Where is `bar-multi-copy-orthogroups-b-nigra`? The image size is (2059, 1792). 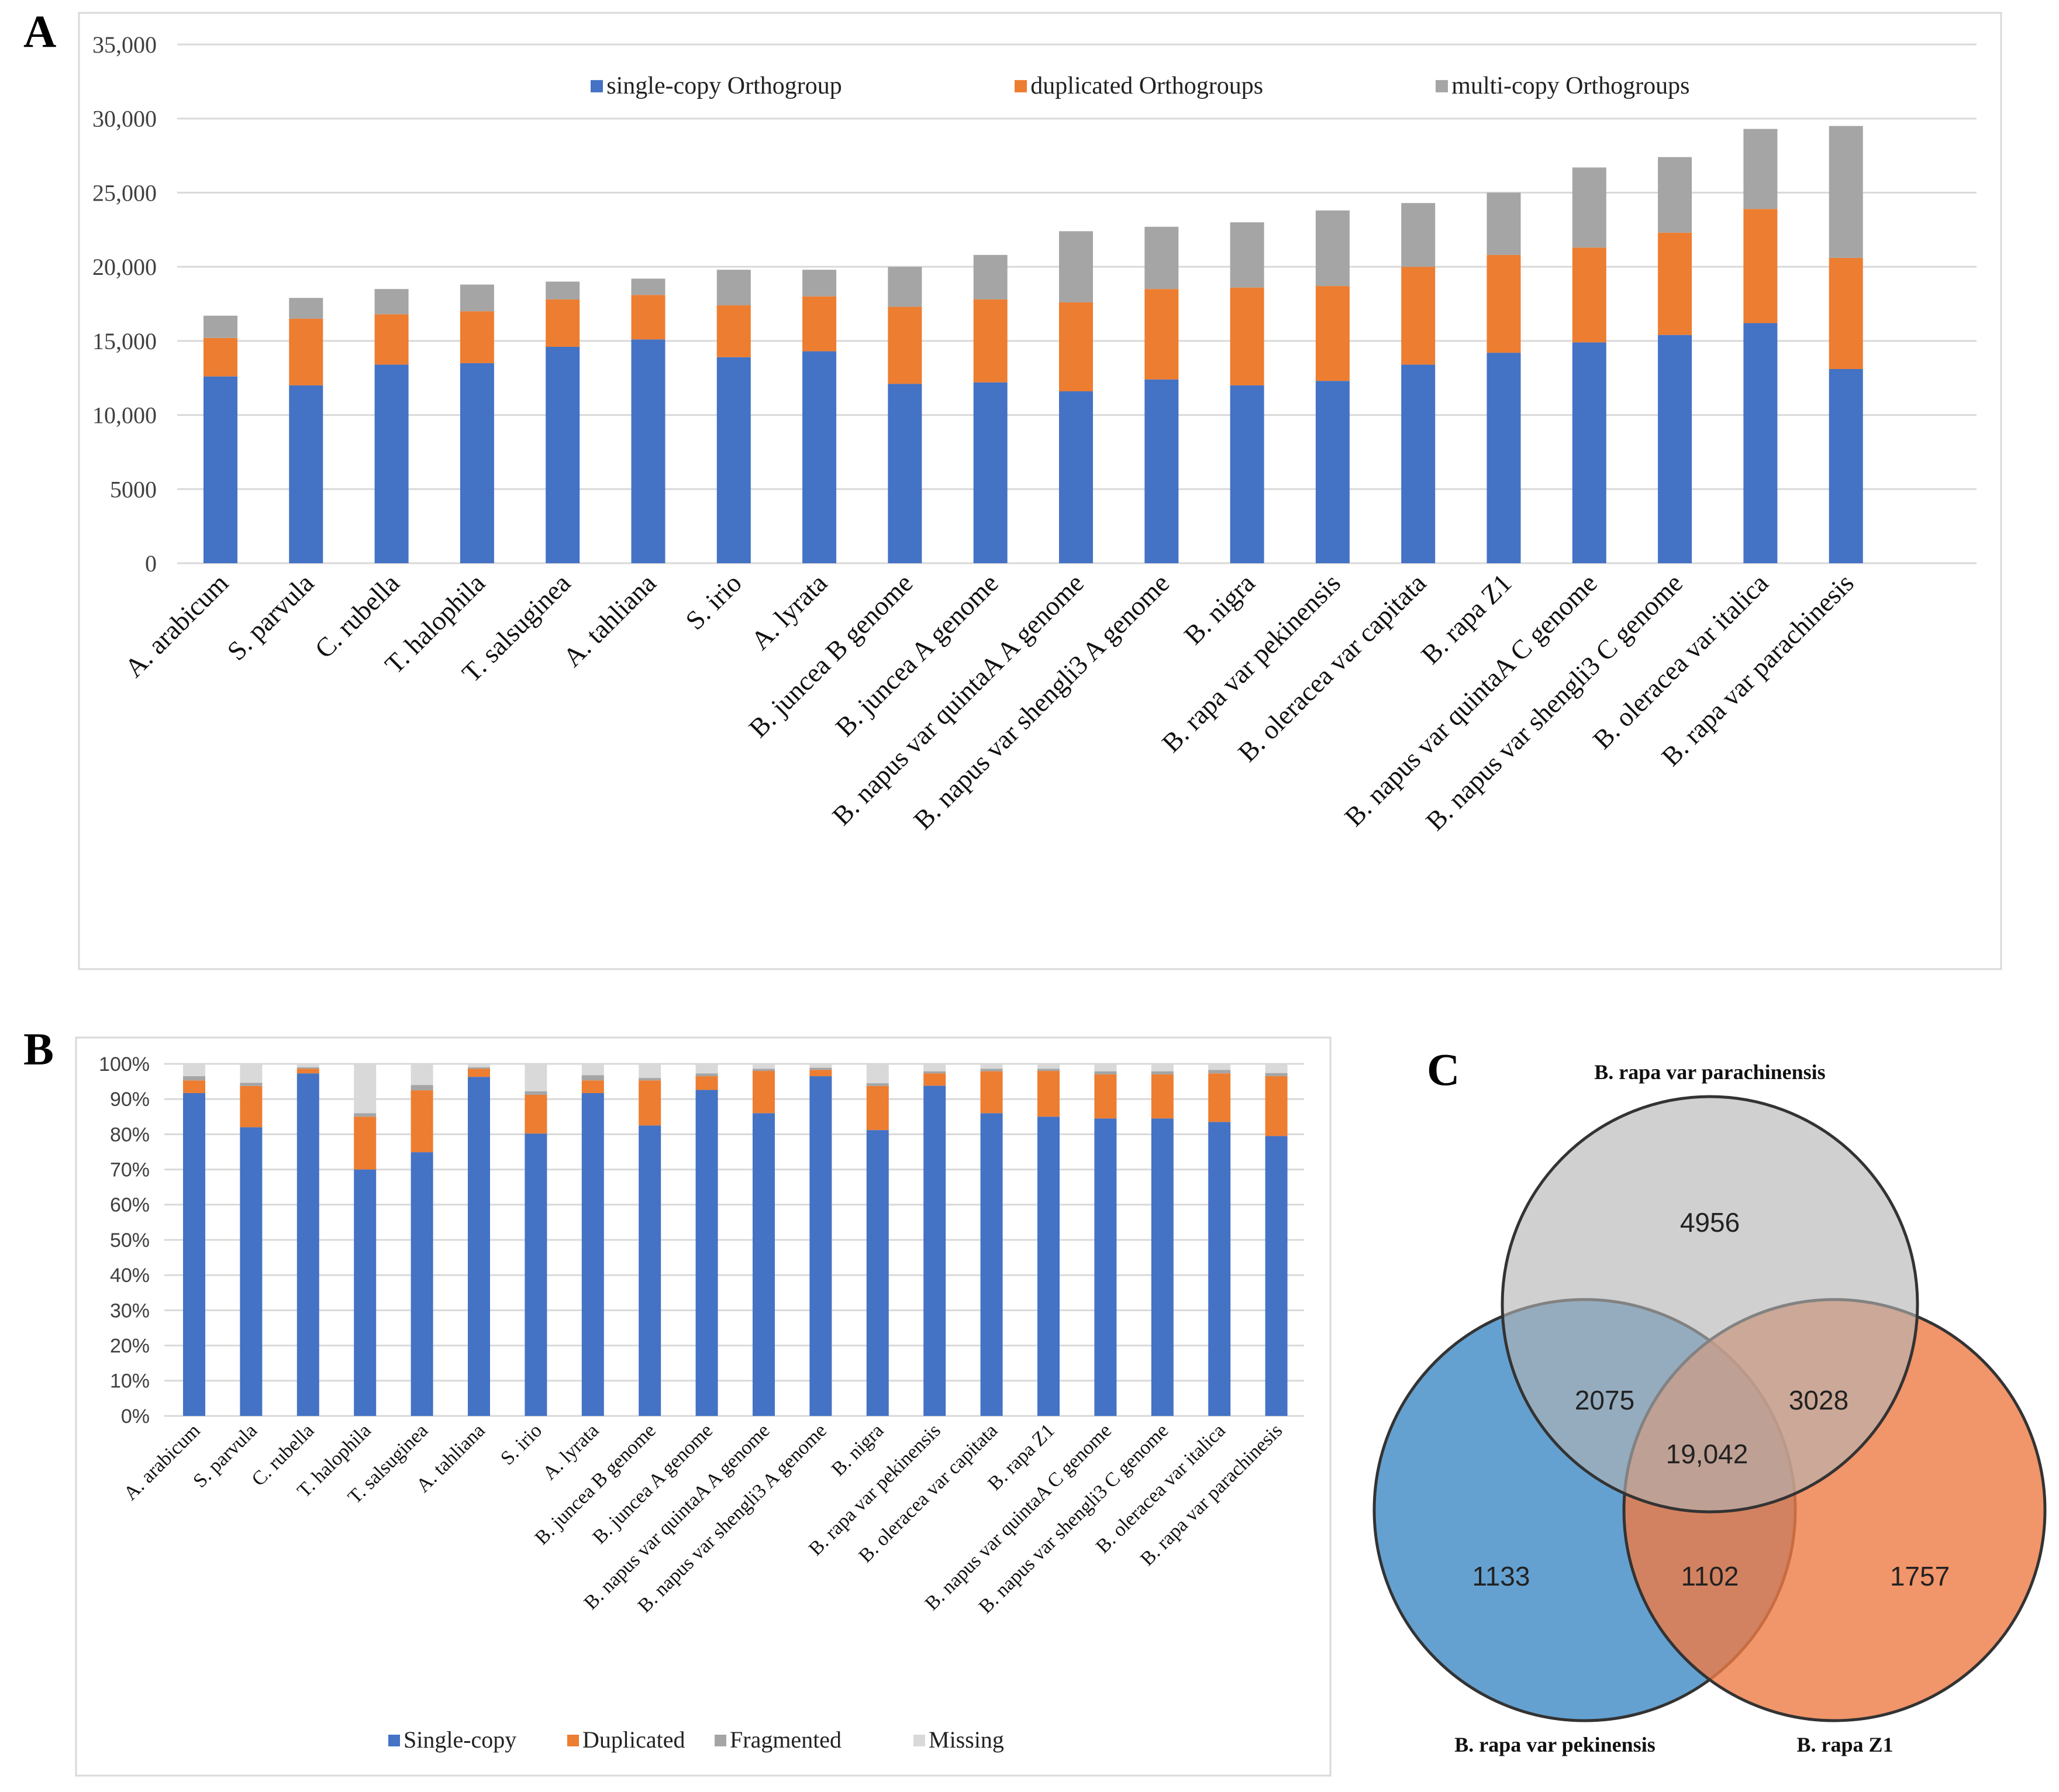
bar-multi-copy-orthogroups-b-nigra is located at coordinates (1247, 255).